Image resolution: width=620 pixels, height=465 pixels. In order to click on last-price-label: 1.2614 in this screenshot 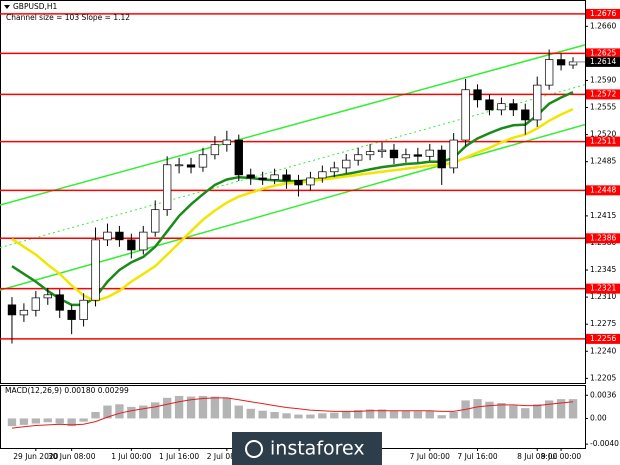, I will do `click(603, 61)`.